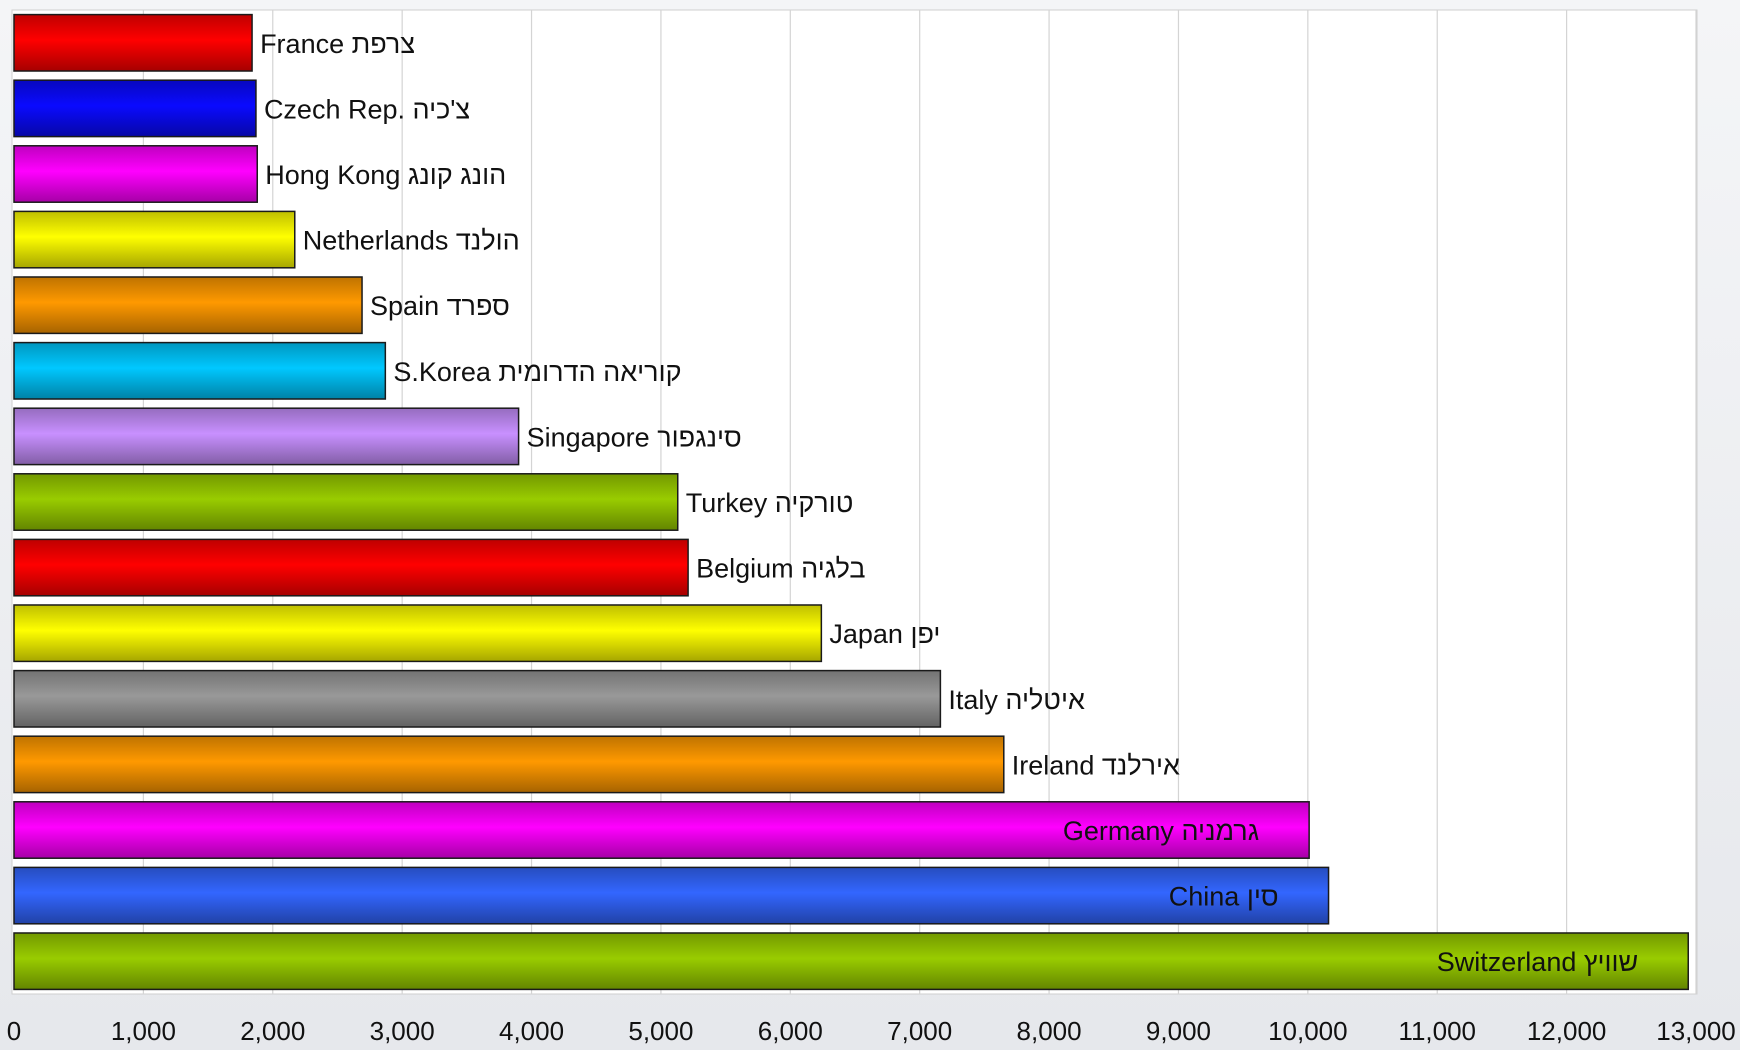 Image resolution: width=1740 pixels, height=1050 pixels. Describe the element at coordinates (1308, 1031) in the screenshot. I see `x-tick-label: 10,000` at that location.